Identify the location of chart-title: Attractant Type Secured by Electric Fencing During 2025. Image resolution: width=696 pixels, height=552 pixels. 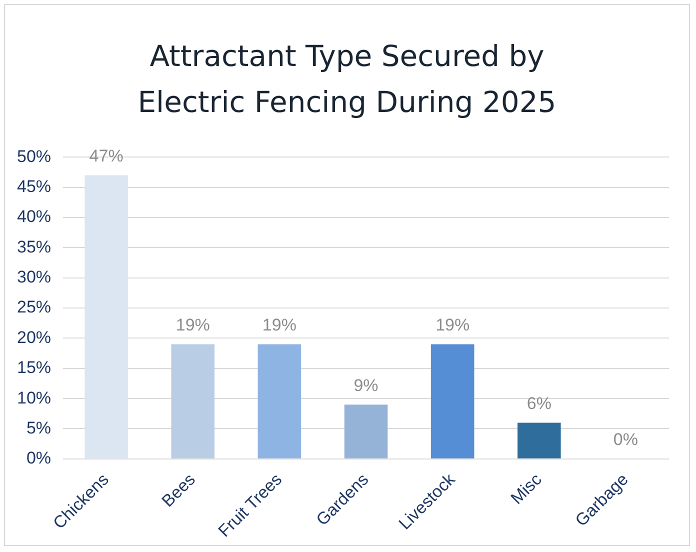
(347, 79).